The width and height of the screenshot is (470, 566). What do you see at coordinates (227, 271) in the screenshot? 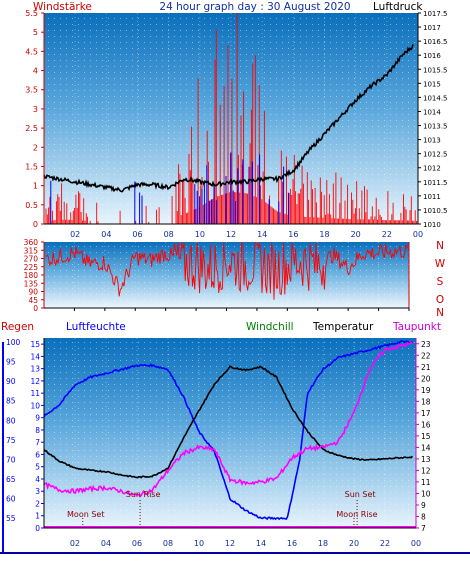
I see `direction-series` at bounding box center [227, 271].